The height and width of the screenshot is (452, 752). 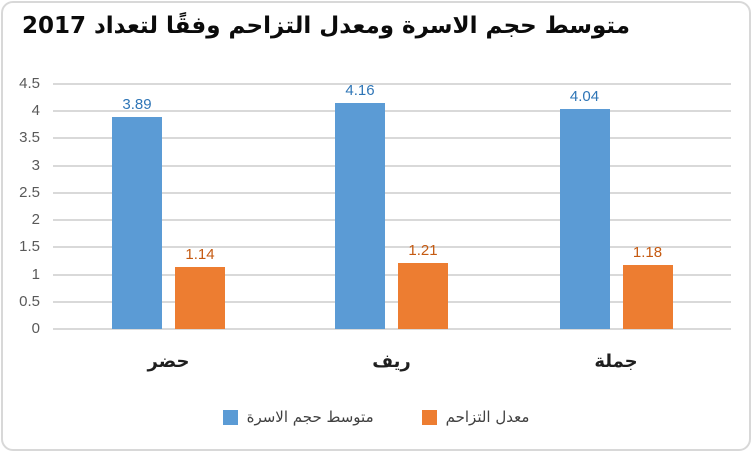 I want to click on category-label-3: جملة, so click(x=616, y=361).